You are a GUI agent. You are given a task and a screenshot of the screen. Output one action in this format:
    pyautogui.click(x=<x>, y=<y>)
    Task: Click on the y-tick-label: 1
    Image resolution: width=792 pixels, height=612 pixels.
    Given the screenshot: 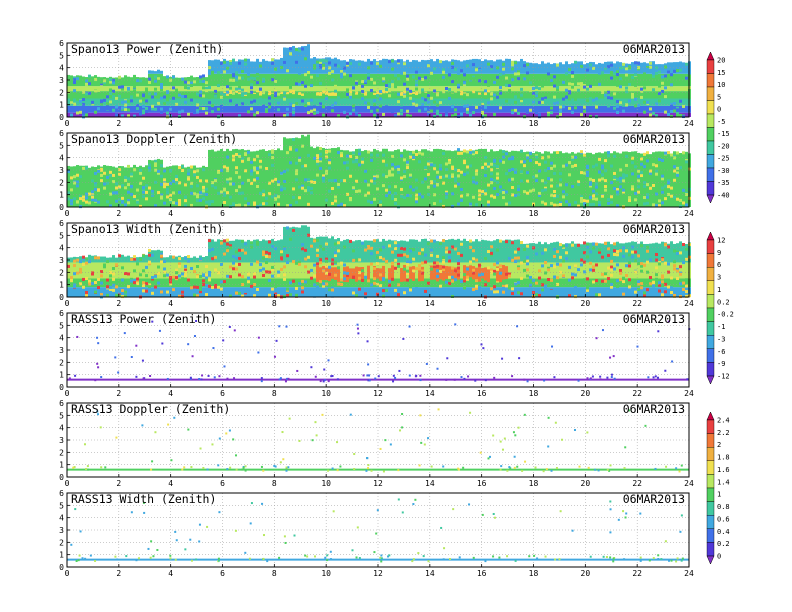 What is the action you would take?
    pyautogui.click(x=61, y=105)
    